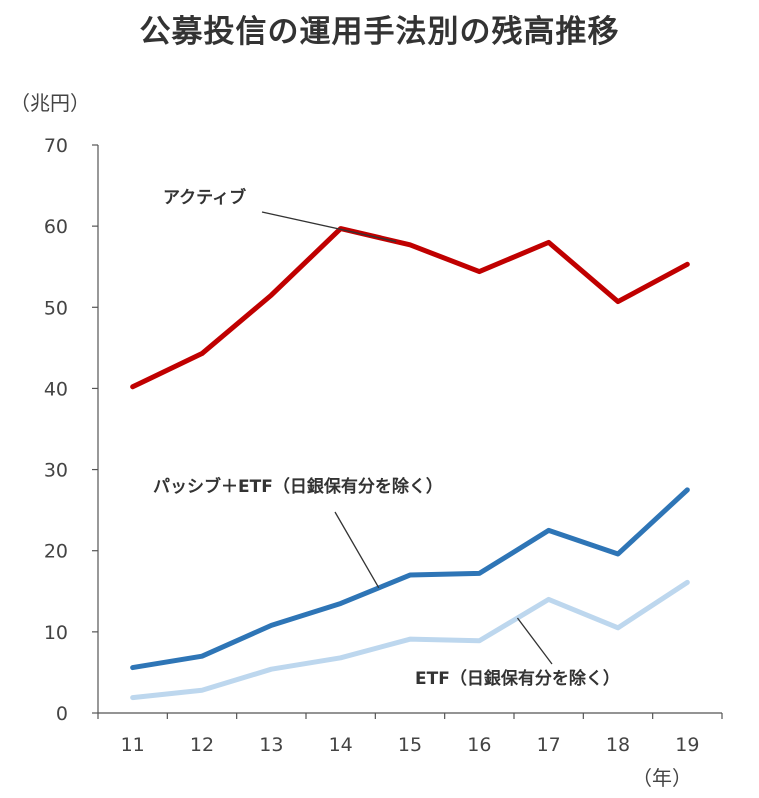 The image size is (759, 798). What do you see at coordinates (204, 197) in the screenshot?
I see `series-label: アクティブ` at bounding box center [204, 197].